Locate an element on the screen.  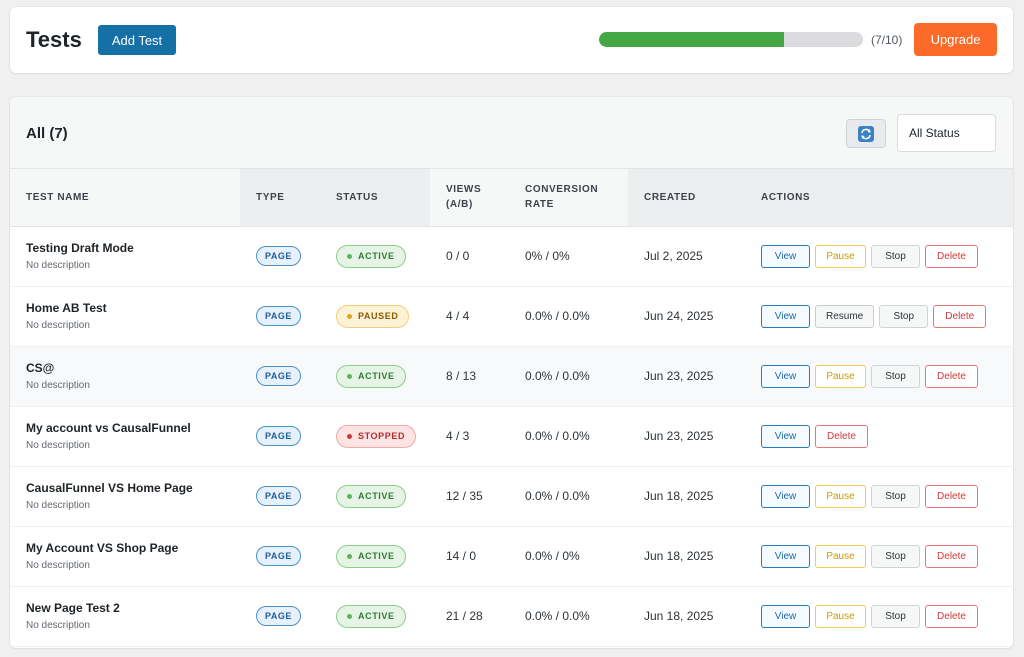
refresh-button is located at coordinates (866, 133).